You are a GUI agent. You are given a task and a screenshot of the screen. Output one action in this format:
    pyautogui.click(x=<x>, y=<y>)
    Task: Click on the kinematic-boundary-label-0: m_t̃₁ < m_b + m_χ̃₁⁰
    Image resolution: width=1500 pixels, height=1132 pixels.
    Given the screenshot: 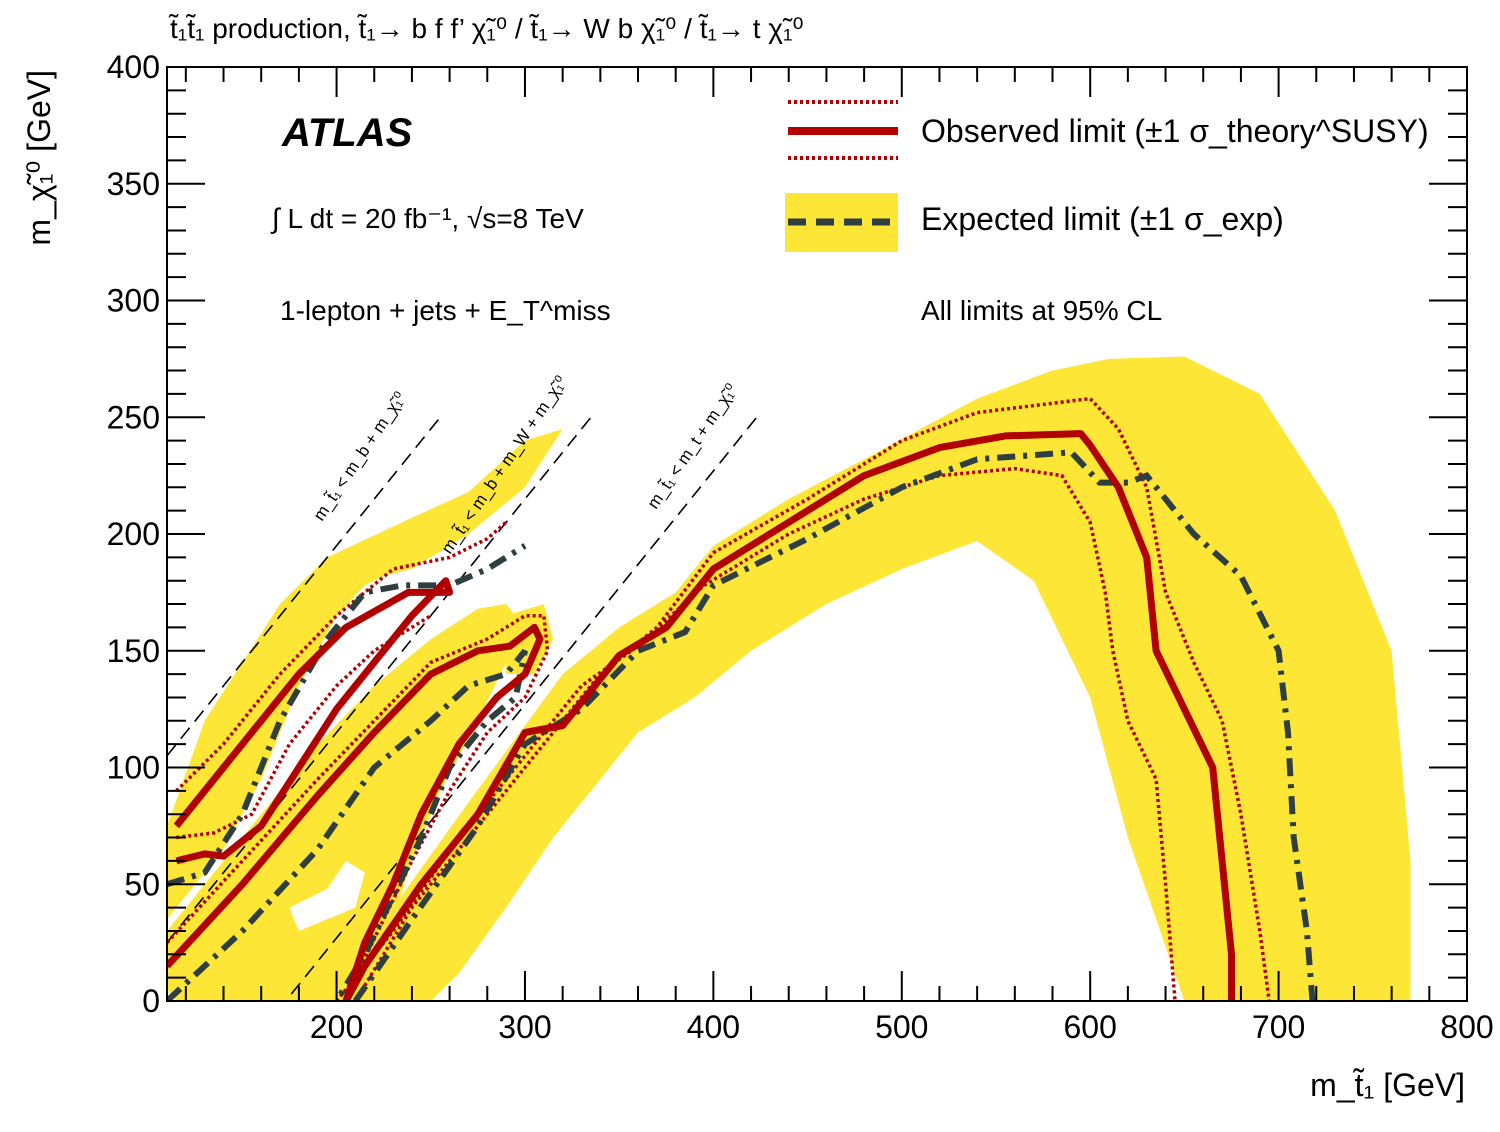 What is the action you would take?
    pyautogui.click(x=359, y=456)
    